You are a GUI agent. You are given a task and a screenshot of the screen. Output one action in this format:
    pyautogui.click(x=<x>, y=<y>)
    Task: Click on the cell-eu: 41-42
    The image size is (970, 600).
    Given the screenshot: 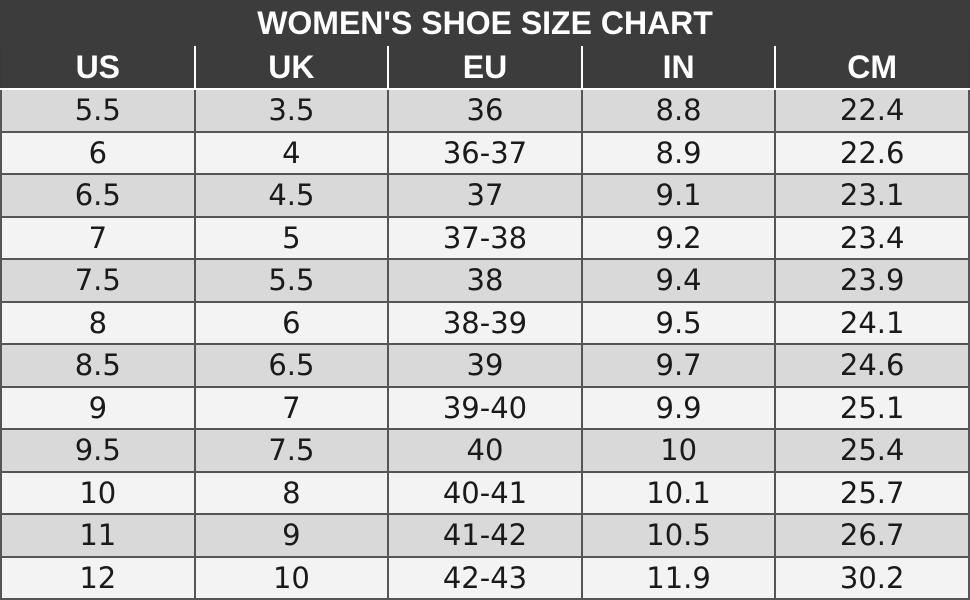 What is the action you would take?
    pyautogui.click(x=485, y=535)
    